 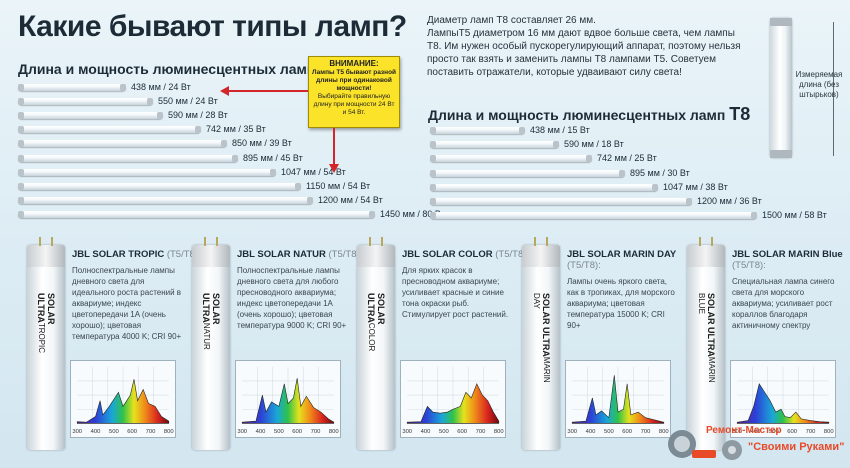 I want to click on t5-heading: Длина и мощность люминесцентных ламп T5, so click(x=179, y=68).